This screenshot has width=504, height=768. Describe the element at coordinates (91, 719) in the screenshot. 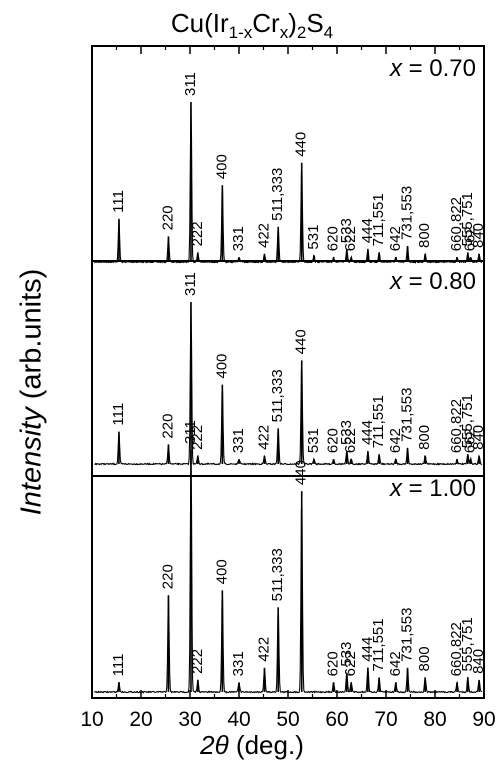

I see `x-tick-label: 10` at that location.